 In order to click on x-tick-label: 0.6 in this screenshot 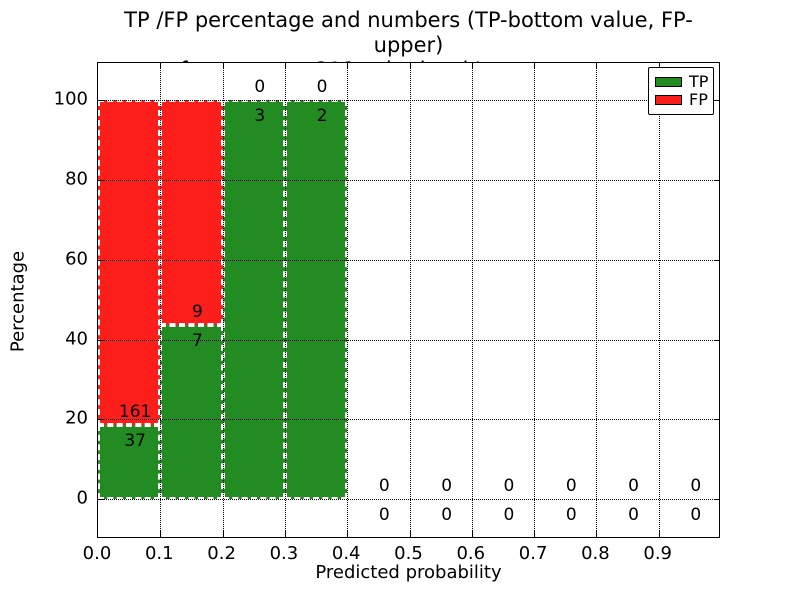, I will do `click(471, 553)`.